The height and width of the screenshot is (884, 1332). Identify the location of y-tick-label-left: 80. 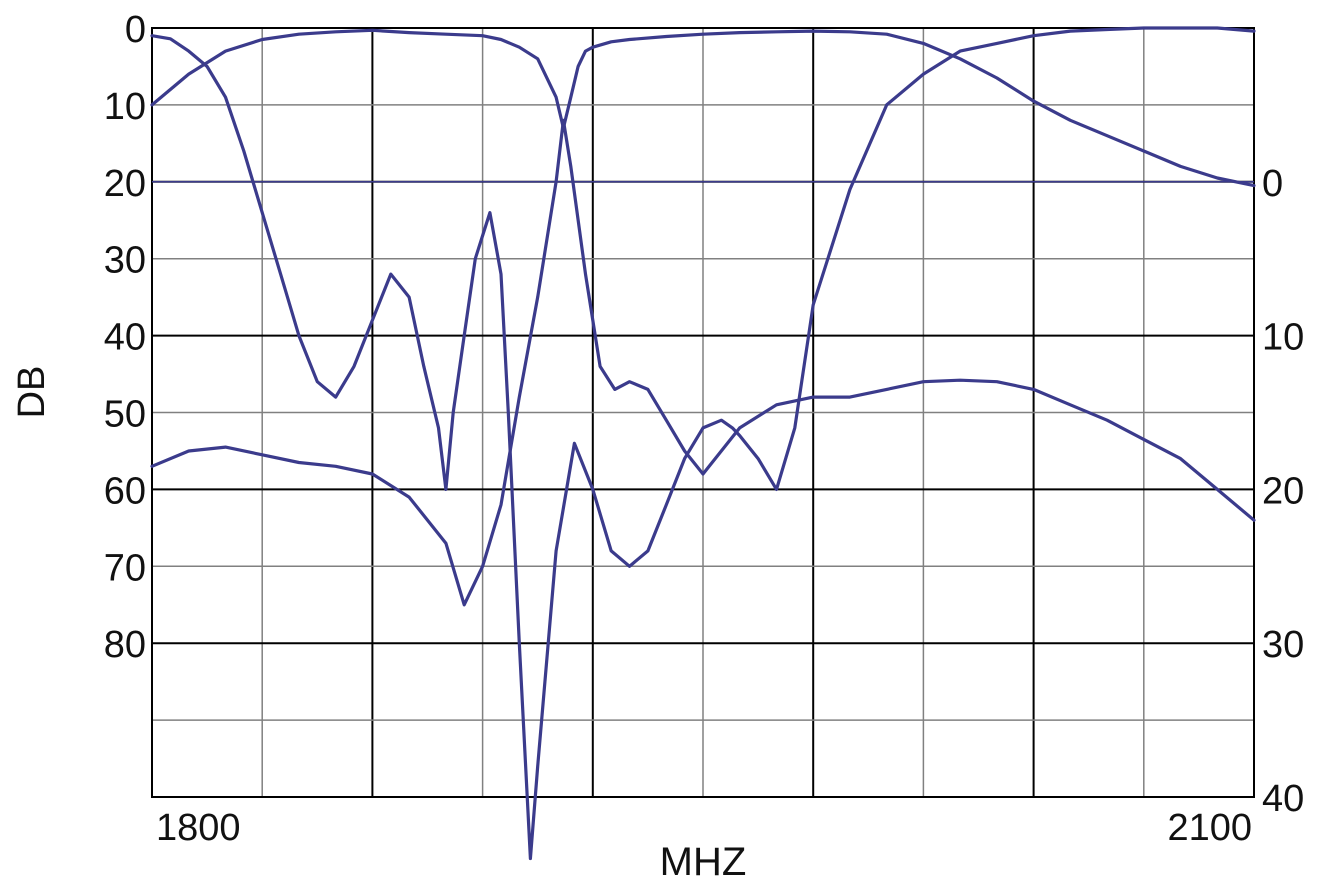
(125, 645).